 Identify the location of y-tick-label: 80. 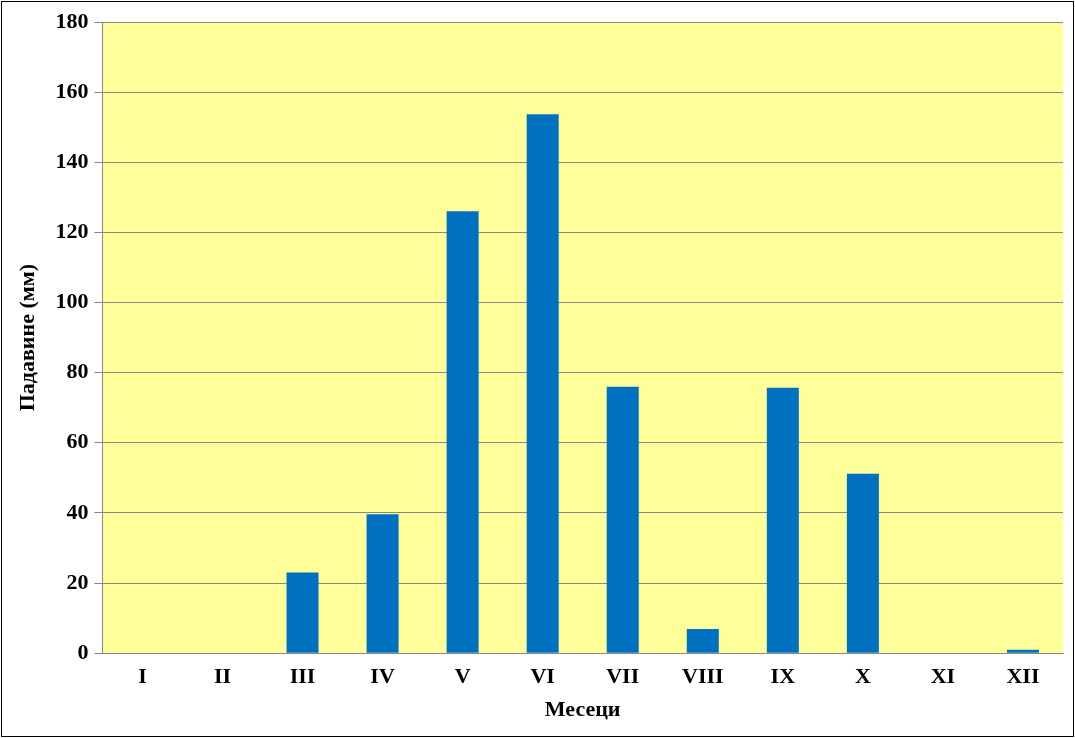
(77, 371).